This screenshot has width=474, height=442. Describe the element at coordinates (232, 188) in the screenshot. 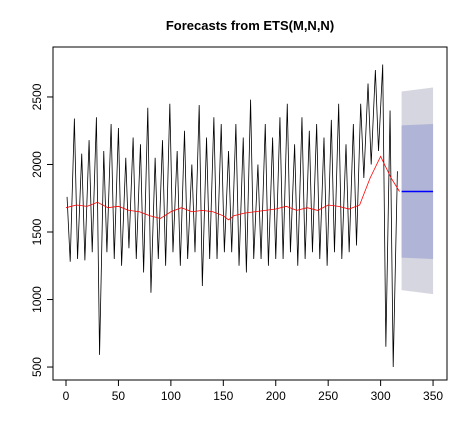

I see `series-line` at that location.